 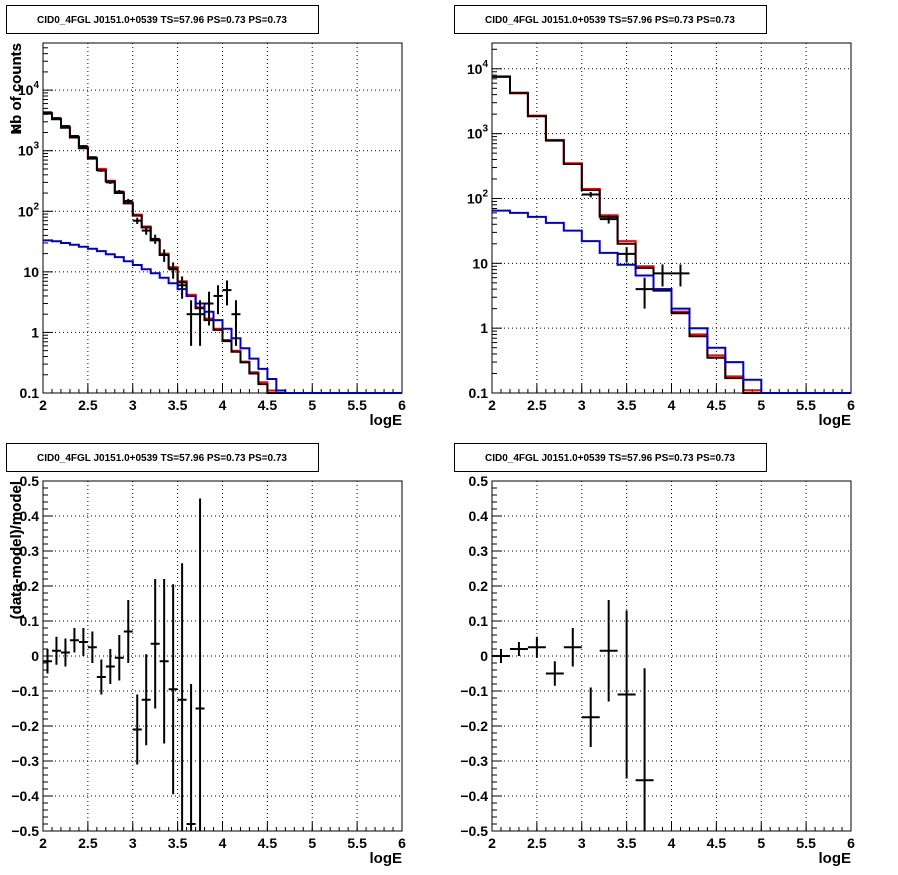 I want to click on y-axis-title: nb of counts, so click(x=16, y=88).